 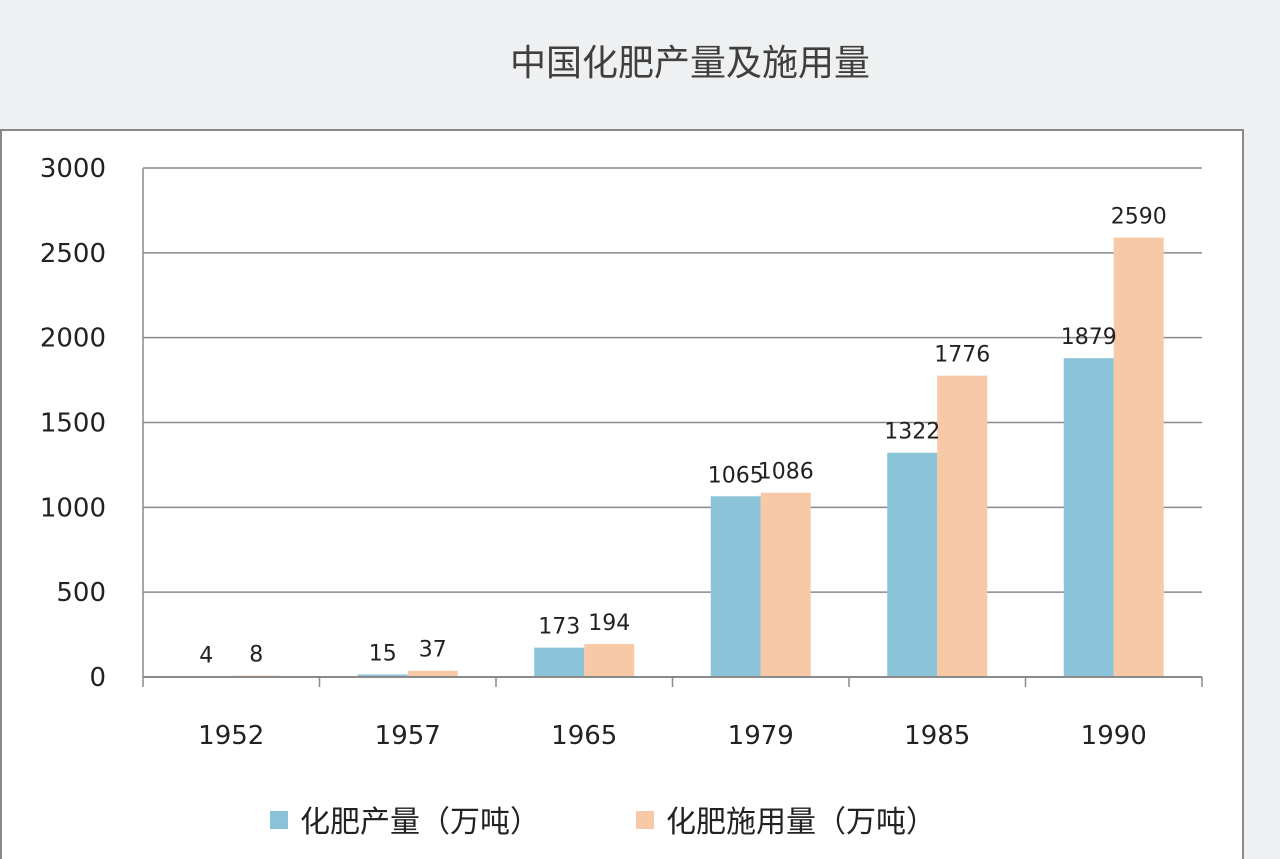 What do you see at coordinates (73, 254) in the screenshot?
I see `y-tick-label: 2500` at bounding box center [73, 254].